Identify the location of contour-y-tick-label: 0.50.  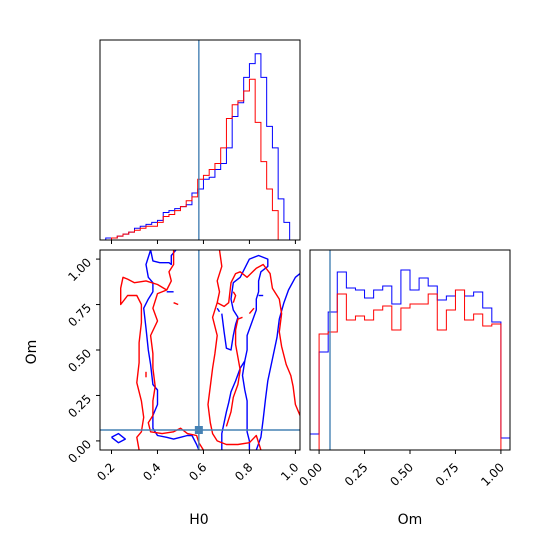
(79, 360).